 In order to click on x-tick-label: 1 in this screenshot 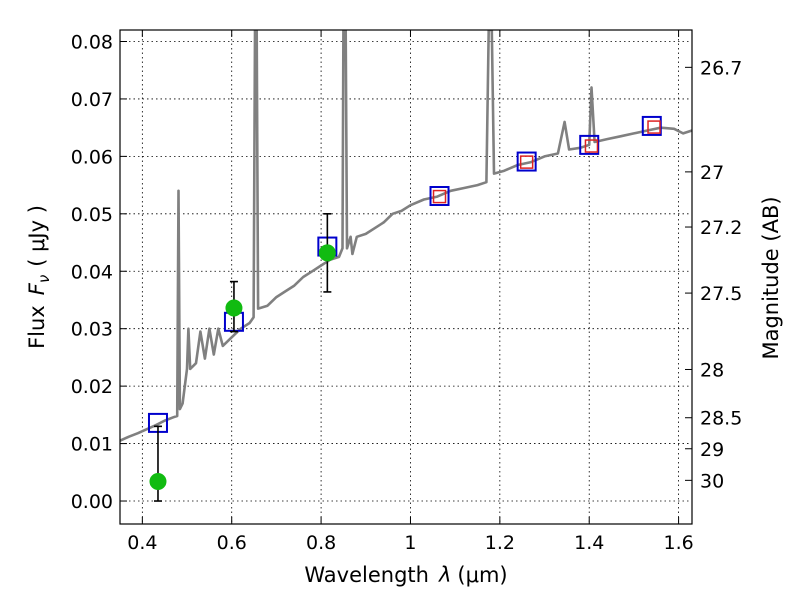, I will do `click(410, 543)`.